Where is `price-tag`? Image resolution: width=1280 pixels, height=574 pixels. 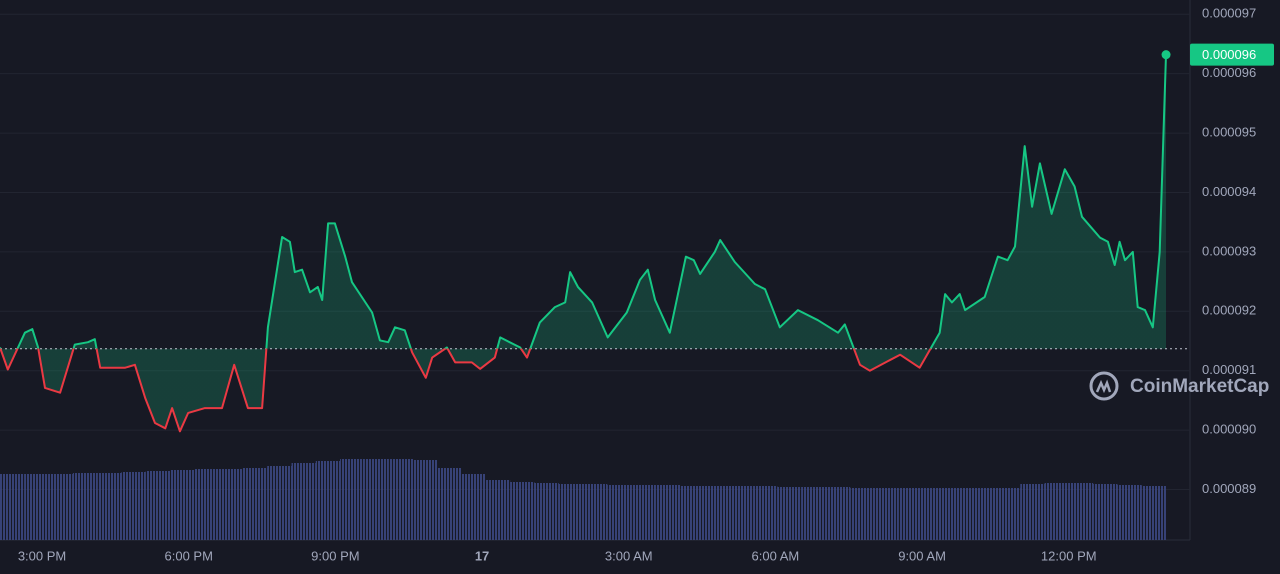 price-tag is located at coordinates (1232, 54).